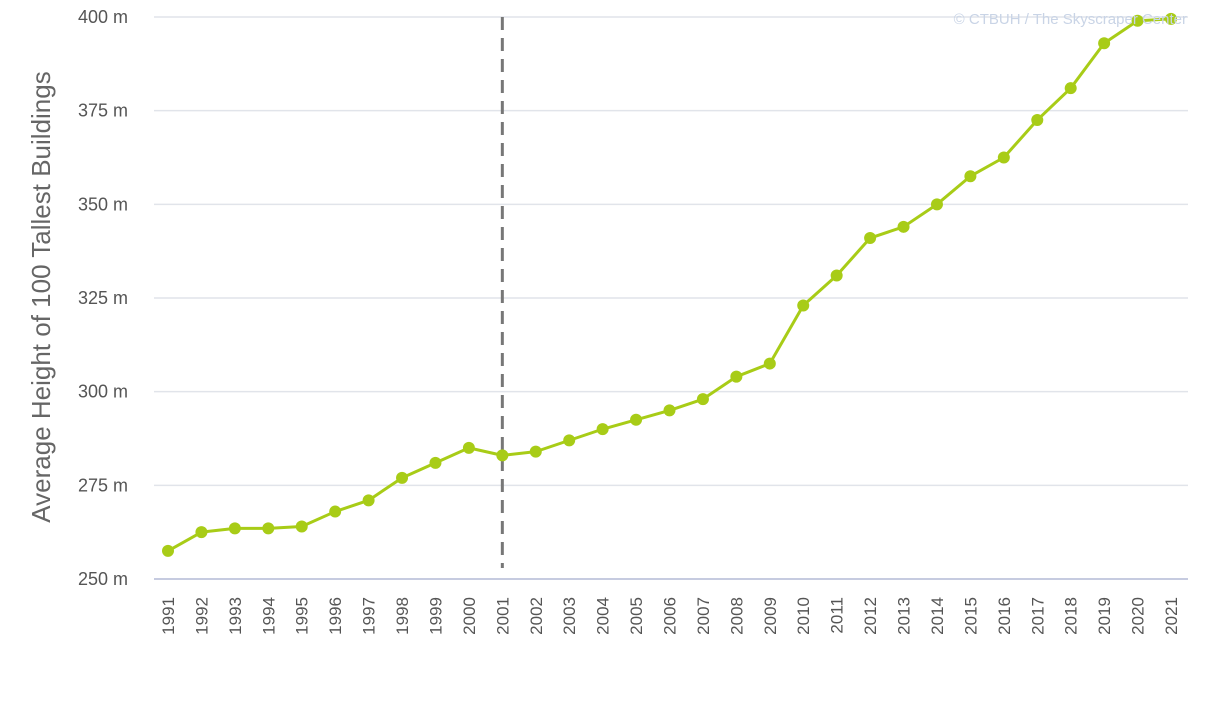 The height and width of the screenshot is (720, 1206). Describe the element at coordinates (536, 616) in the screenshot. I see `x-tick-label: 2002` at that location.